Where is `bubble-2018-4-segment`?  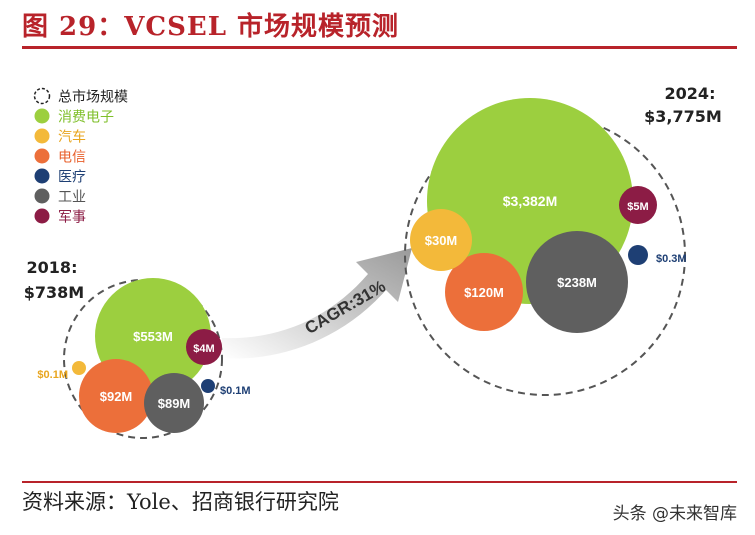 bubble-2018-4-segment is located at coordinates (208, 386).